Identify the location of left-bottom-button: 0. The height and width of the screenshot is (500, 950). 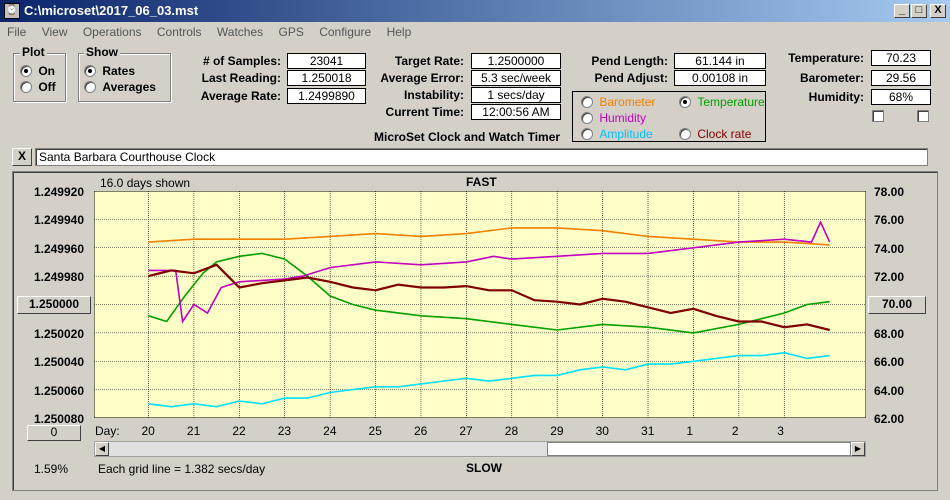
(54, 433).